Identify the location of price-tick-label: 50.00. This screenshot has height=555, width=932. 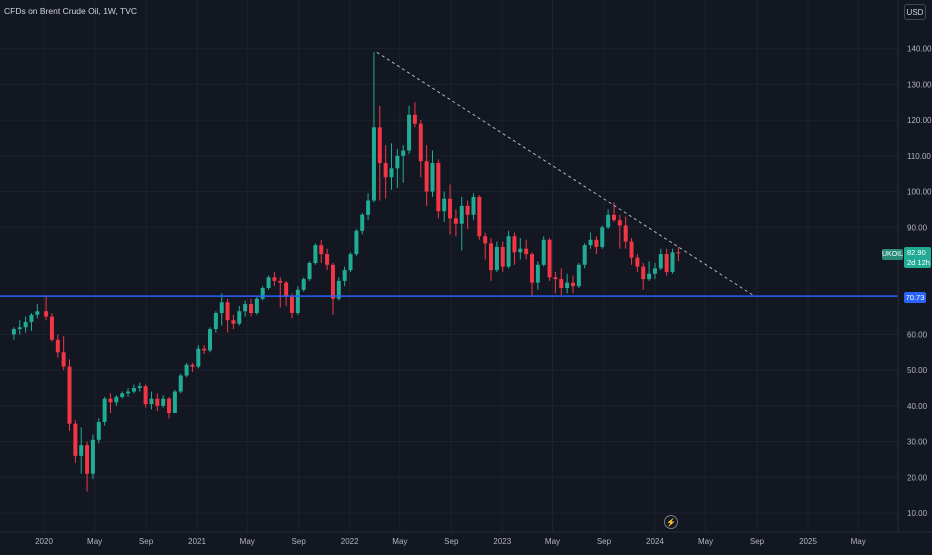
(917, 370).